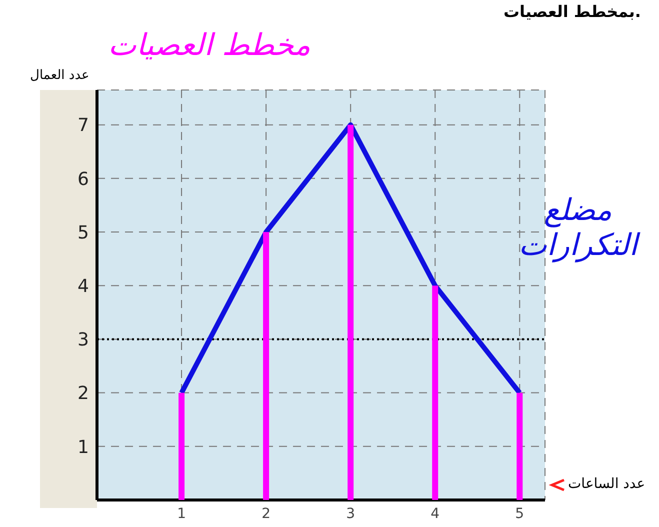  What do you see at coordinates (209, 45) in the screenshot?
I see `text: مخطط العصيات` at bounding box center [209, 45].